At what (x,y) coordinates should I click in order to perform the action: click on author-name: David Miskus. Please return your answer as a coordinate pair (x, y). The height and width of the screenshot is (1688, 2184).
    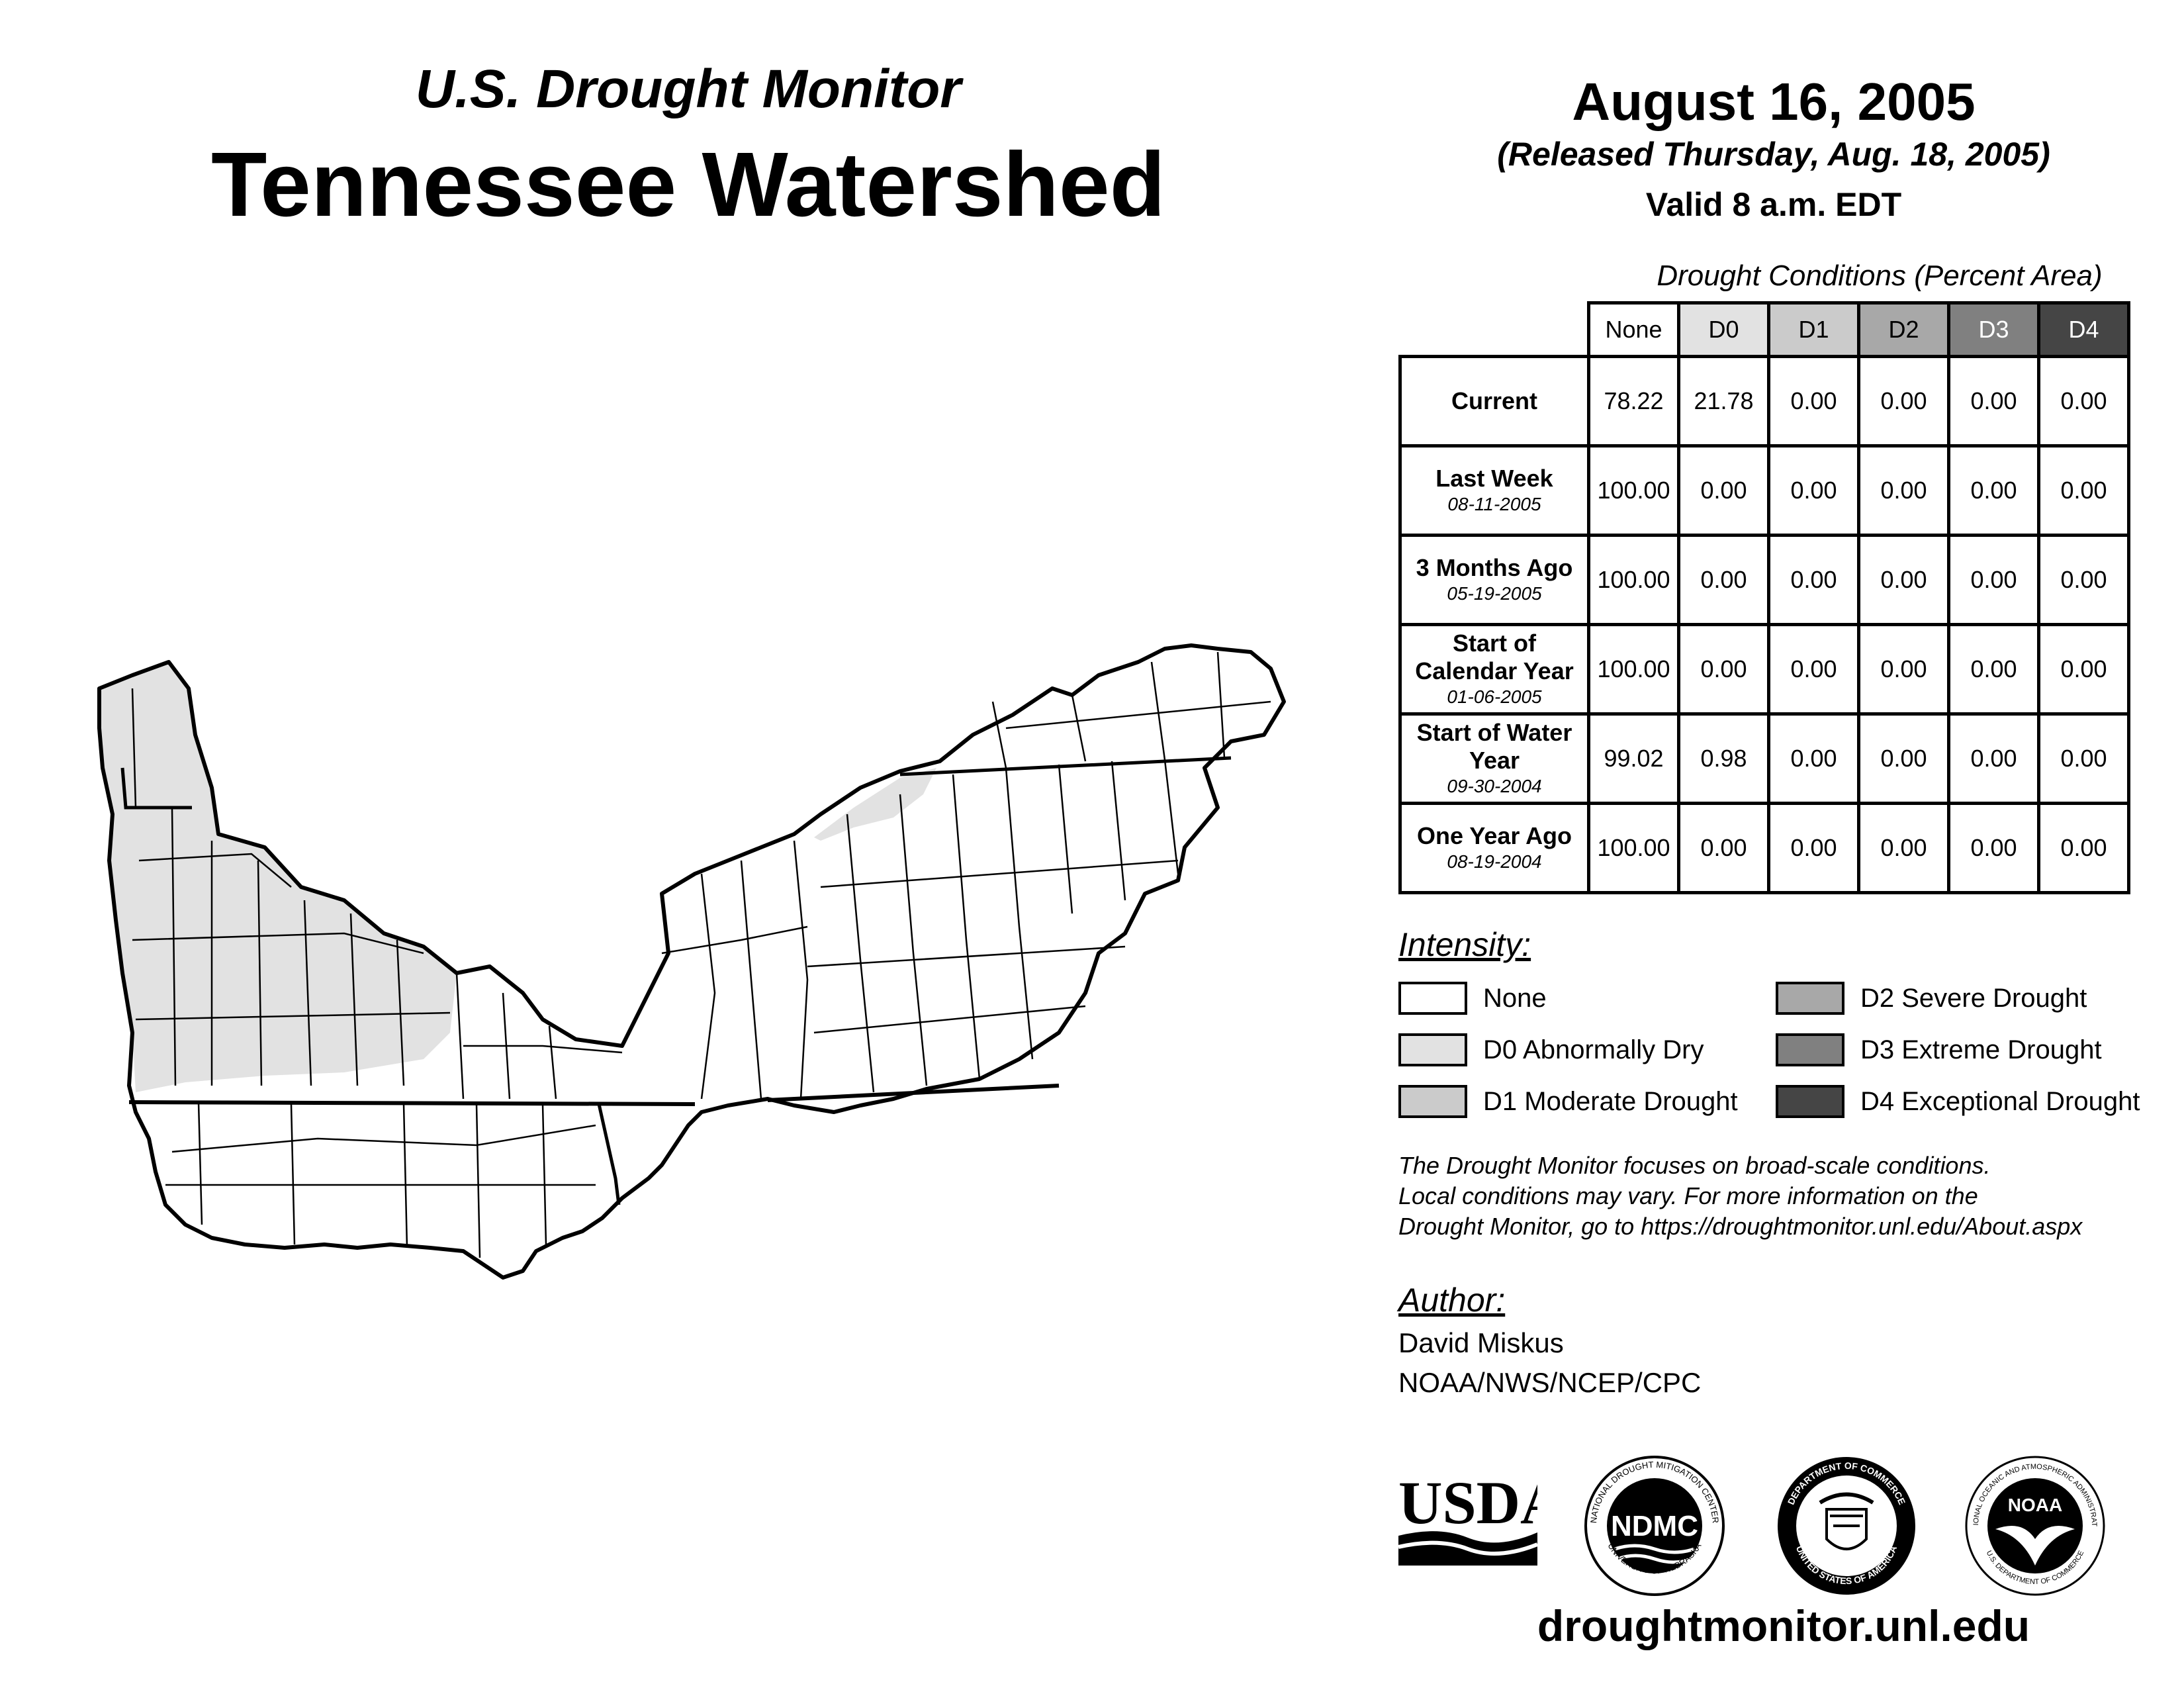
    Looking at the image, I should click on (1481, 1342).